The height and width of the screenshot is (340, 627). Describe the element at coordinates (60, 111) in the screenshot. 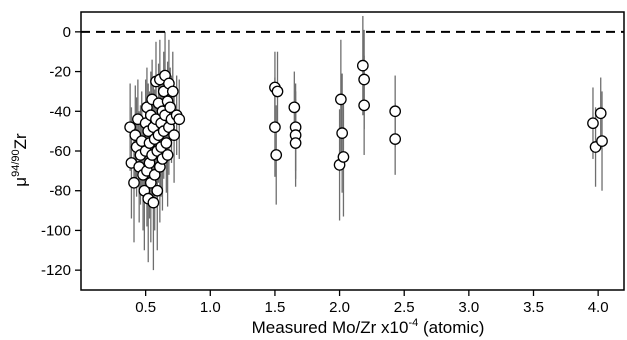

I see `y-tick-label: -40` at that location.